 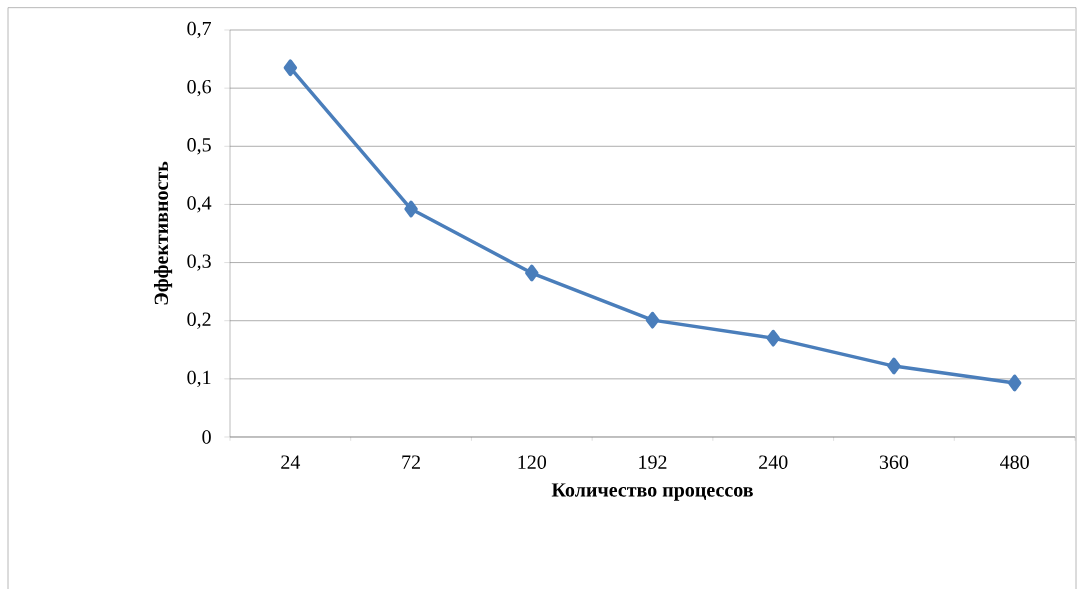 I want to click on x-tick-label: 192, so click(x=653, y=462).